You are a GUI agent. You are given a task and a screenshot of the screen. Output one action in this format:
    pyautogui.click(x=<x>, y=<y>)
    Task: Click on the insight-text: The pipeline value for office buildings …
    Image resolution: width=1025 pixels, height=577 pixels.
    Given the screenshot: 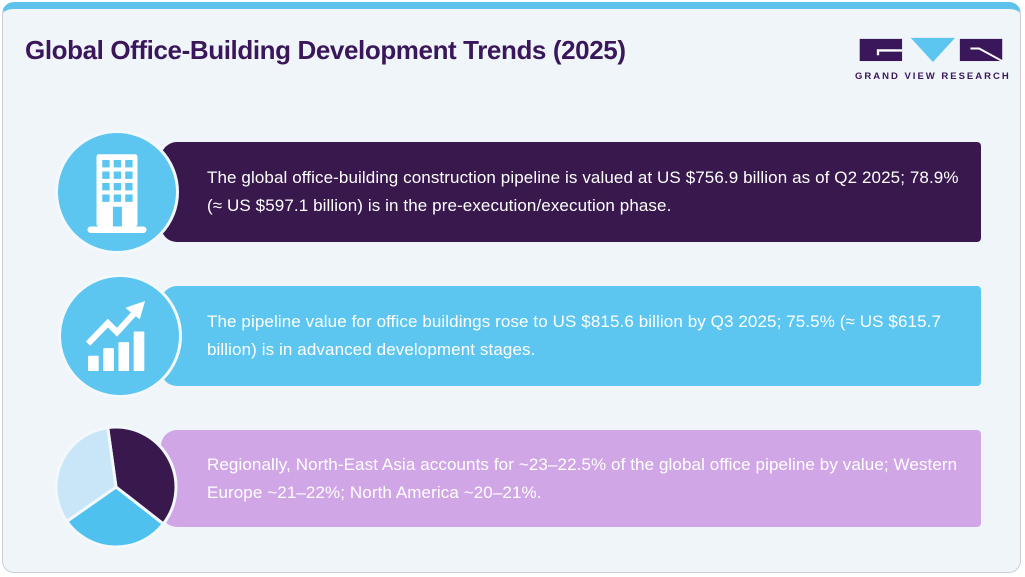 What is the action you would take?
    pyautogui.click(x=574, y=335)
    